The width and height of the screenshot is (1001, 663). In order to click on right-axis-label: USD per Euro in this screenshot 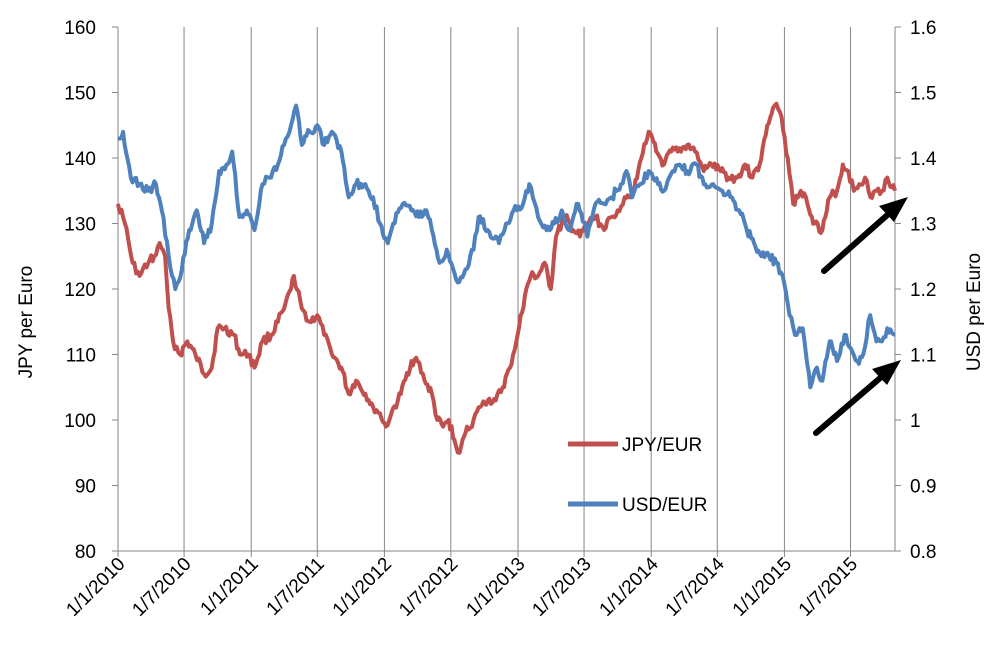, I will do `click(974, 312)`.